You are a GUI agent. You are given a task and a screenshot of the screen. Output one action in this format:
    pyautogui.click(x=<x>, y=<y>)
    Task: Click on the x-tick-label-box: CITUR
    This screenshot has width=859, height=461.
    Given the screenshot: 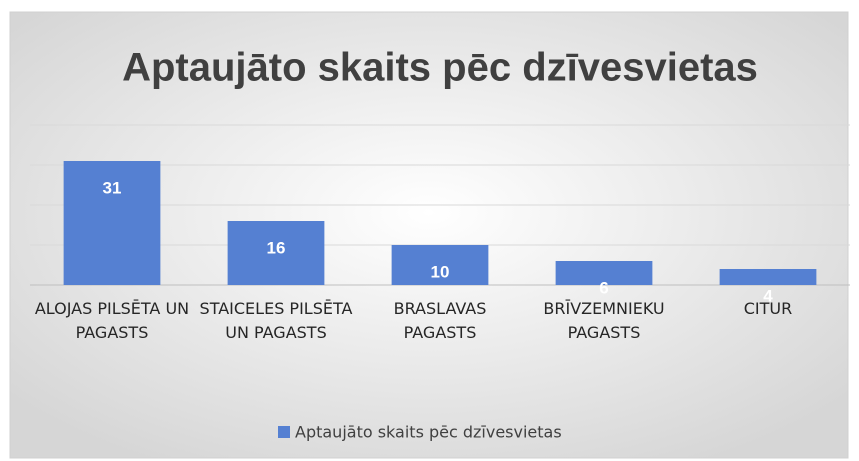 What is the action you would take?
    pyautogui.click(x=768, y=308)
    